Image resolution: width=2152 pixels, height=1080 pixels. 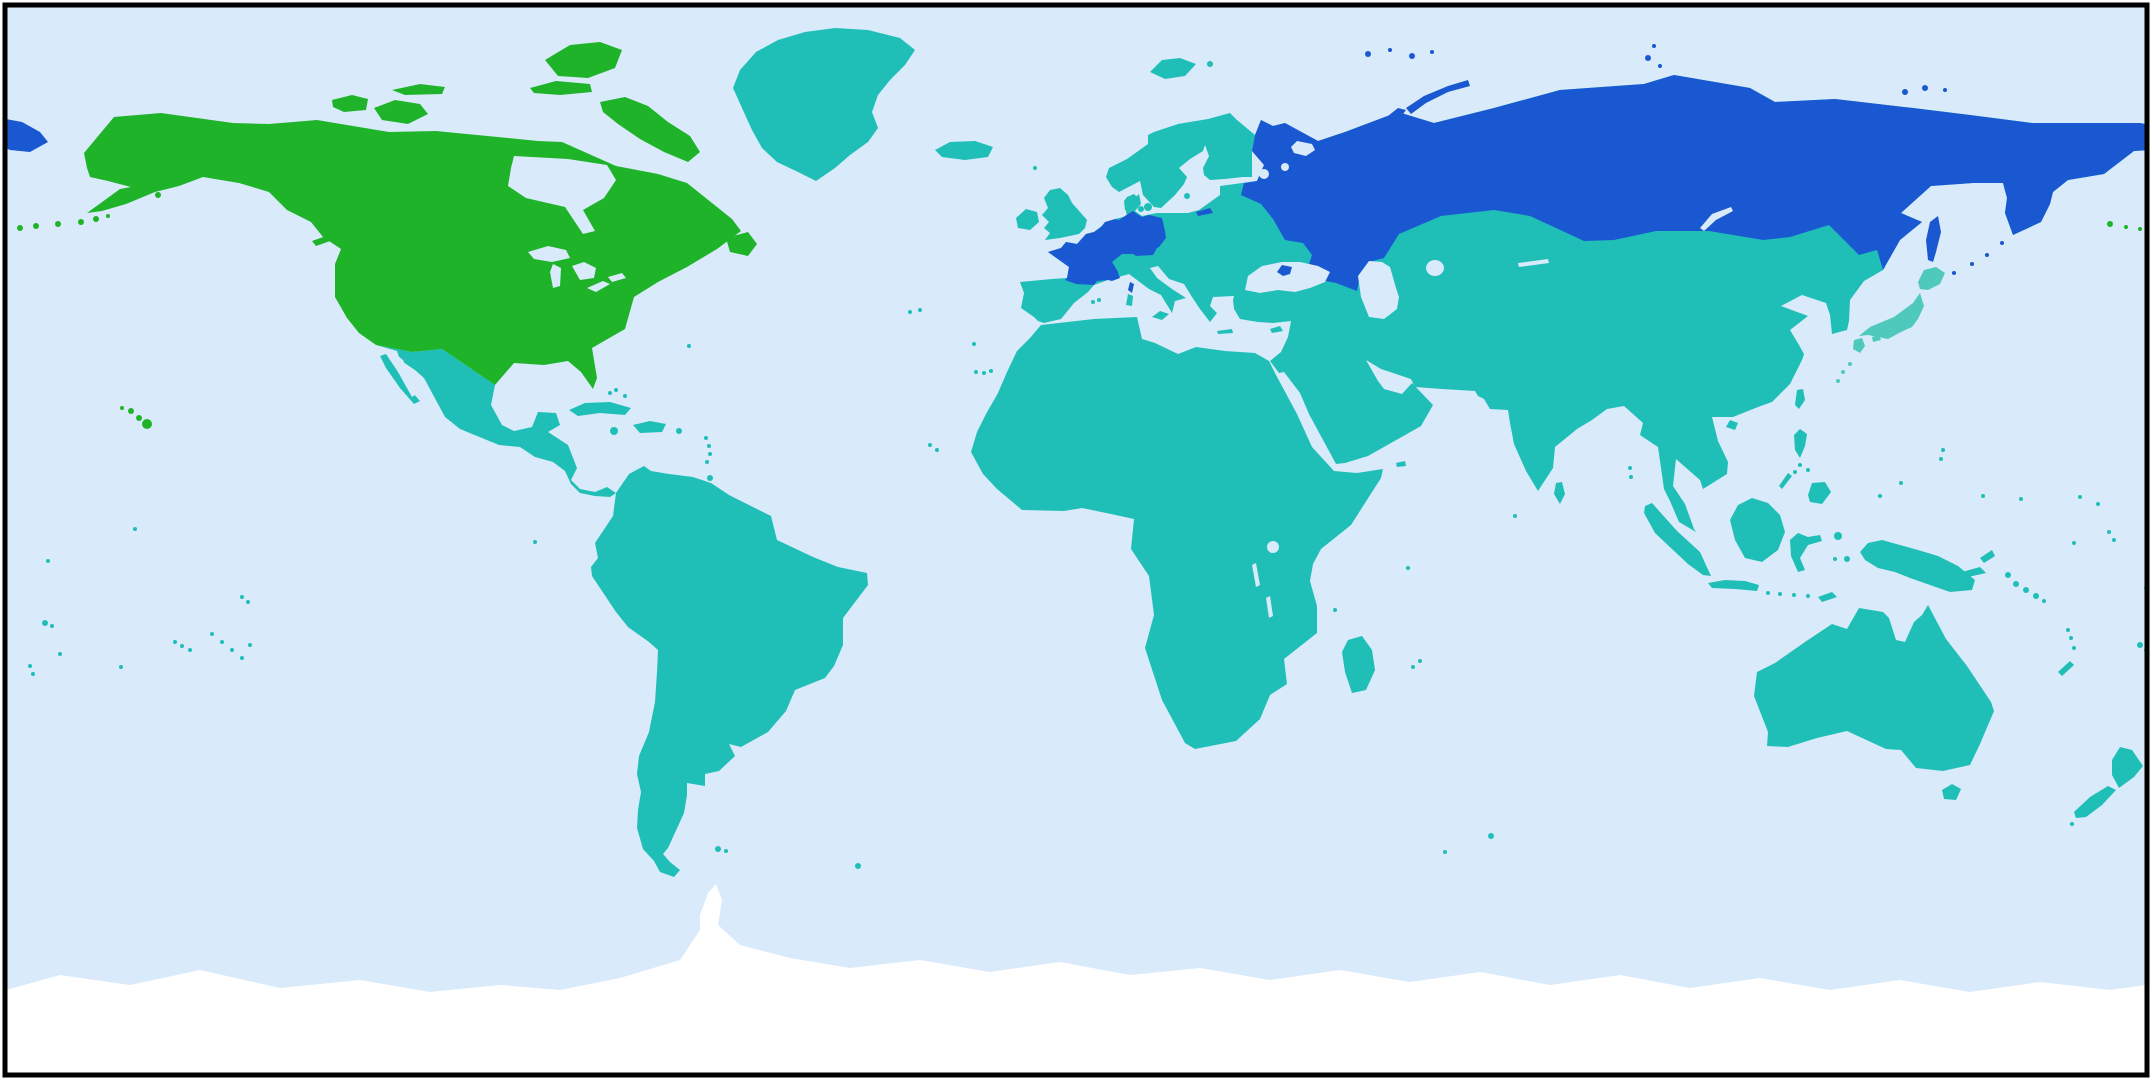 I want to click on black-sea, so click(x=1287, y=277).